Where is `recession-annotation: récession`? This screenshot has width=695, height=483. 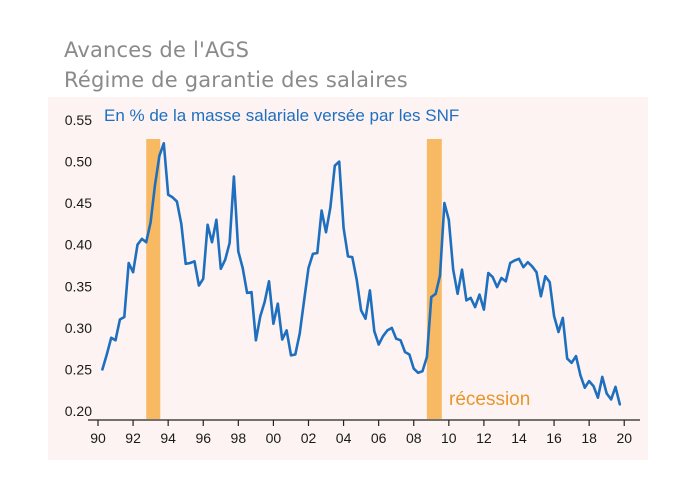 recession-annotation: récession is located at coordinates (489, 399).